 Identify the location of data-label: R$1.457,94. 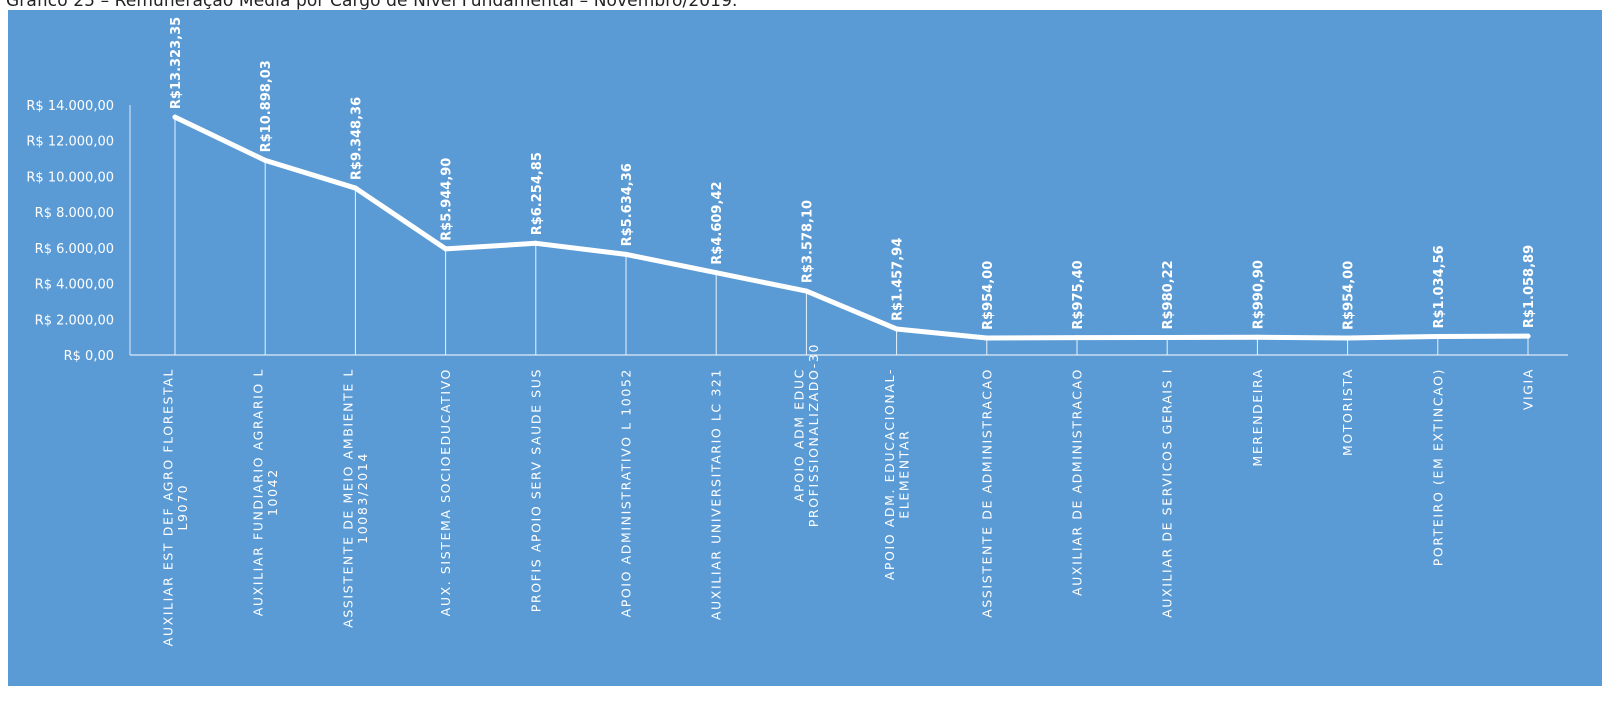
(898, 279).